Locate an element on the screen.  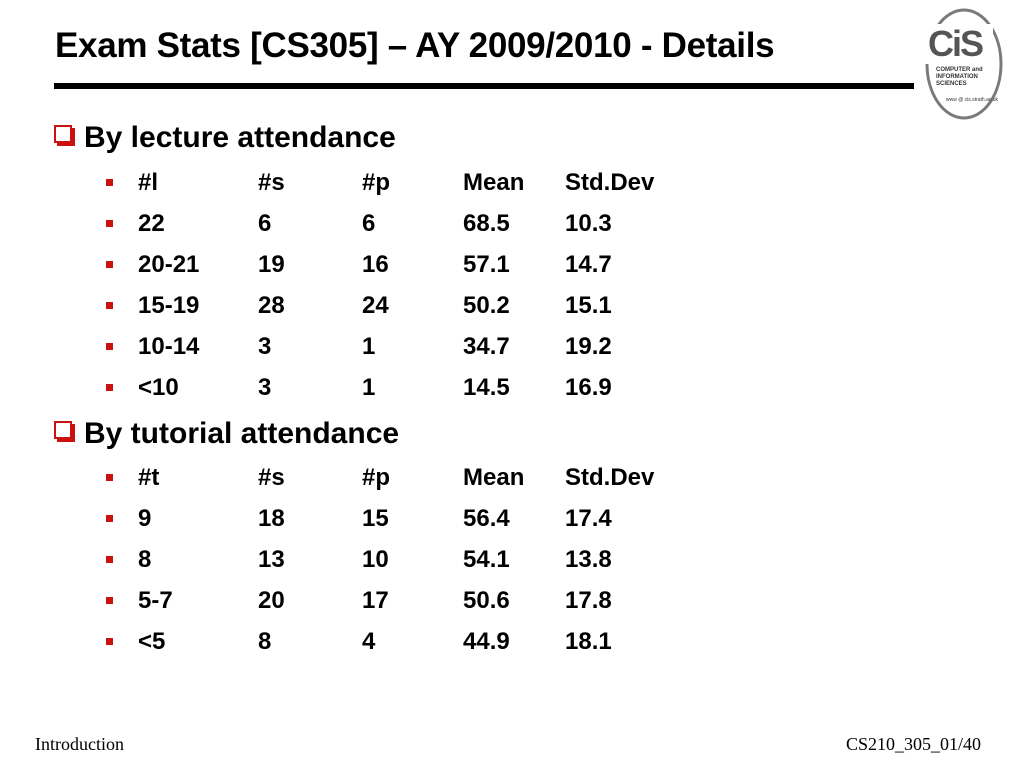
logo-line-2: INFORMATION is located at coordinates (957, 77).